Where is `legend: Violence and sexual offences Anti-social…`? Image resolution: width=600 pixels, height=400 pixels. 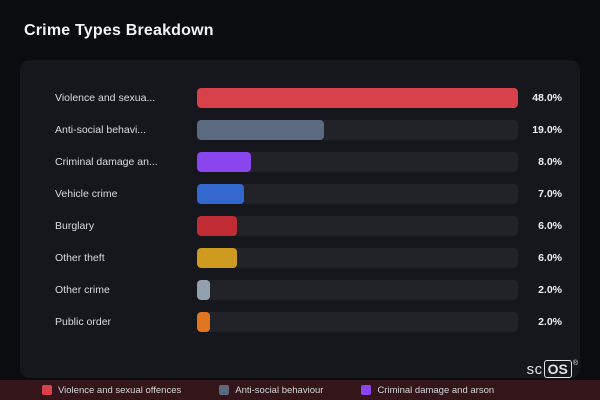
legend: Violence and sexual offences Anti-social… is located at coordinates (300, 390).